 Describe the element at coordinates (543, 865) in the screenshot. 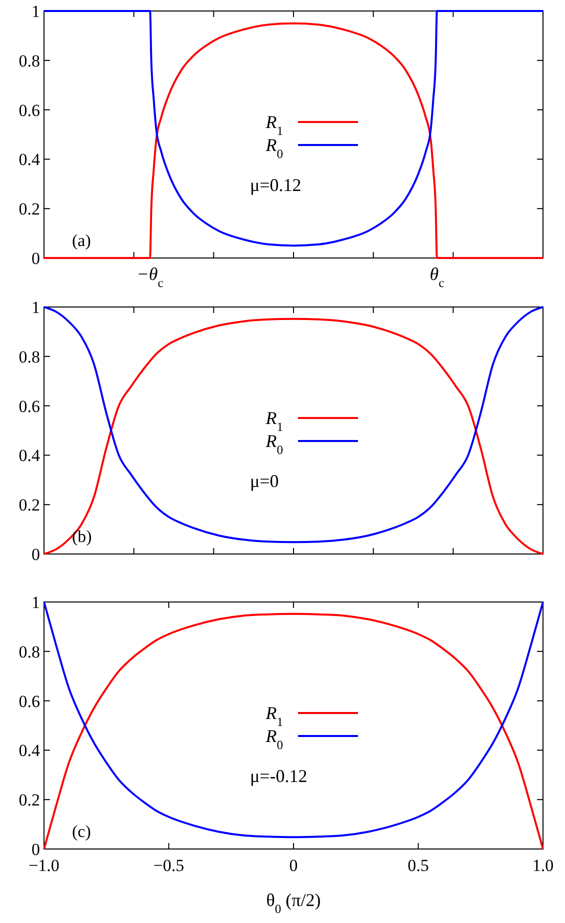

I see `x-tick-label: 1.0` at that location.